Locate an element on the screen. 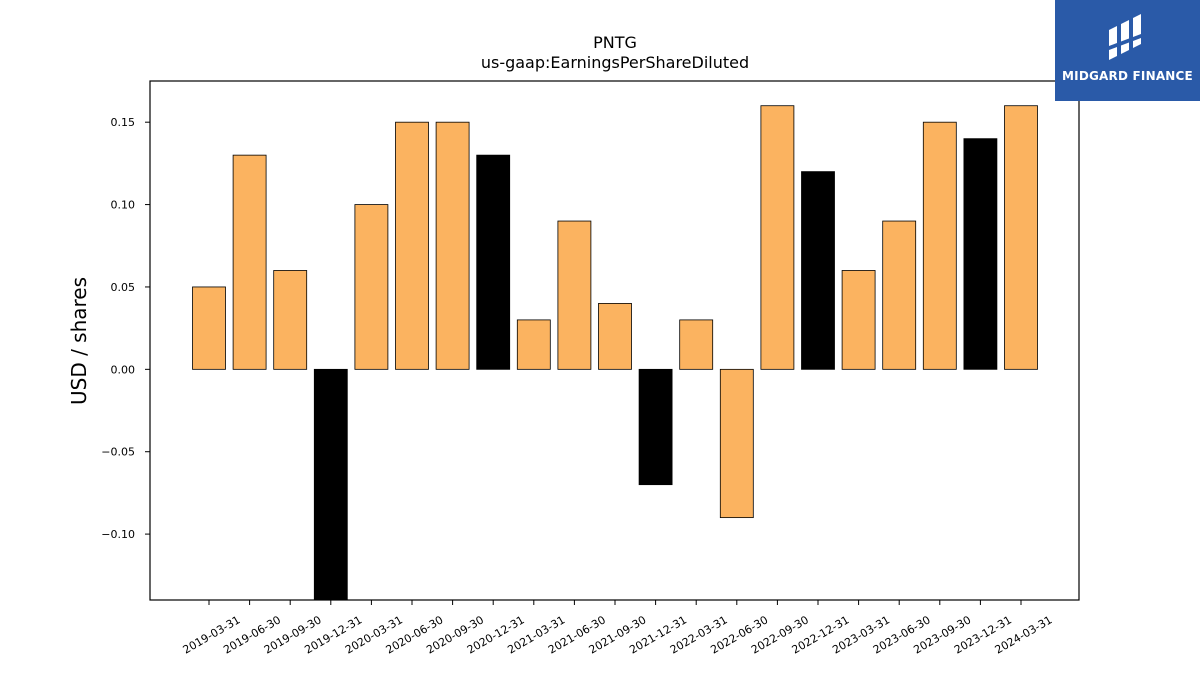  y-tick-label: 0.05 is located at coordinates (123, 287).